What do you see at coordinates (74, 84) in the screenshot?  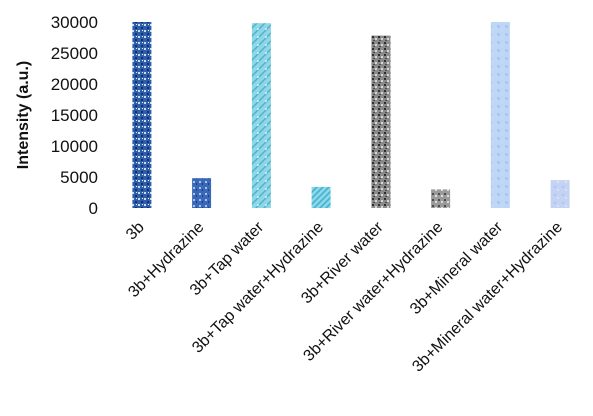 I see `y-tick-label: 20000` at bounding box center [74, 84].